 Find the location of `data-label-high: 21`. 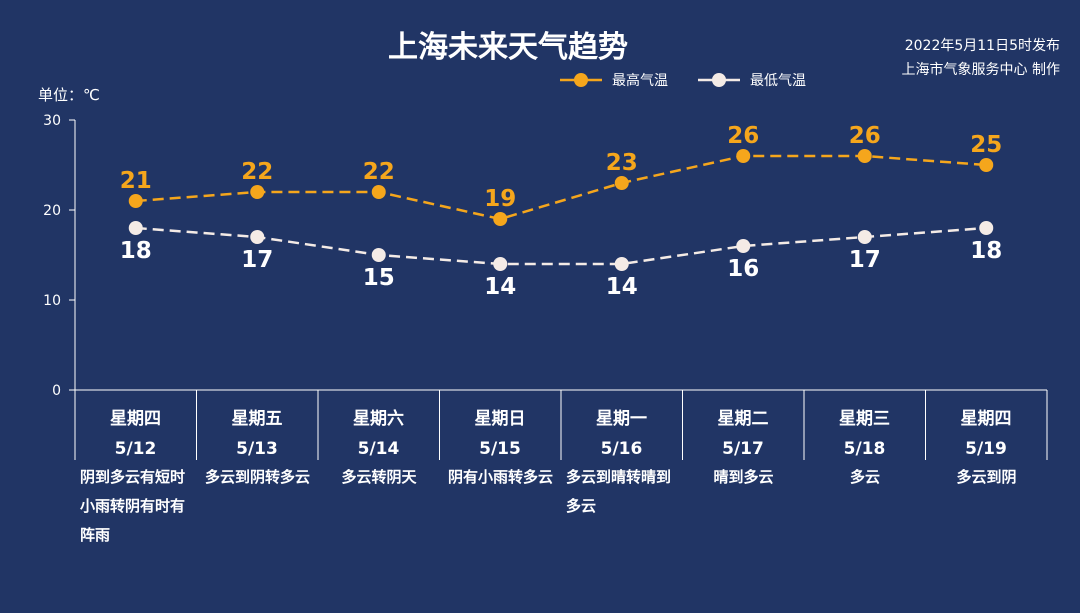

data-label-high: 21 is located at coordinates (136, 181).